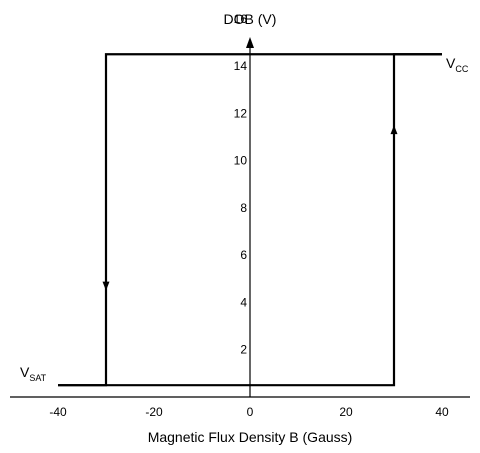 The height and width of the screenshot is (453, 480). I want to click on x-tick-labels: -40 -20 0 20 40, so click(249, 412).